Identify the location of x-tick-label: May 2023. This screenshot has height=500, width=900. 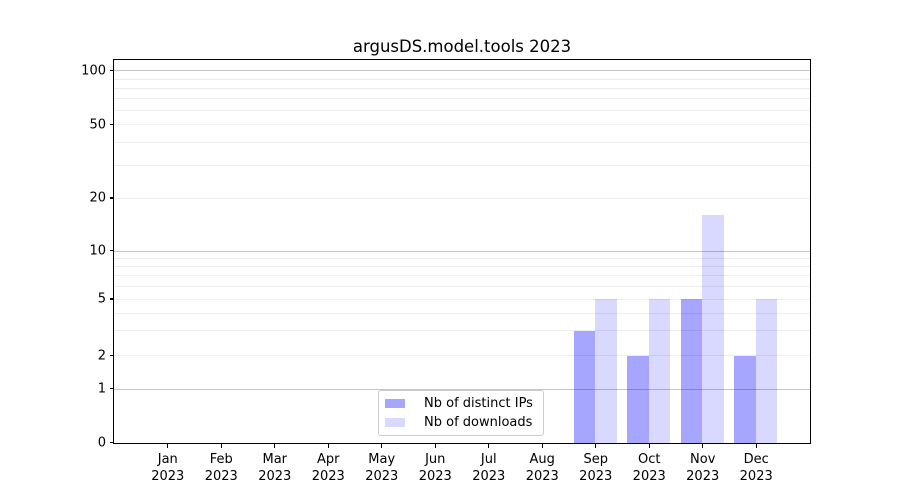
(382, 468).